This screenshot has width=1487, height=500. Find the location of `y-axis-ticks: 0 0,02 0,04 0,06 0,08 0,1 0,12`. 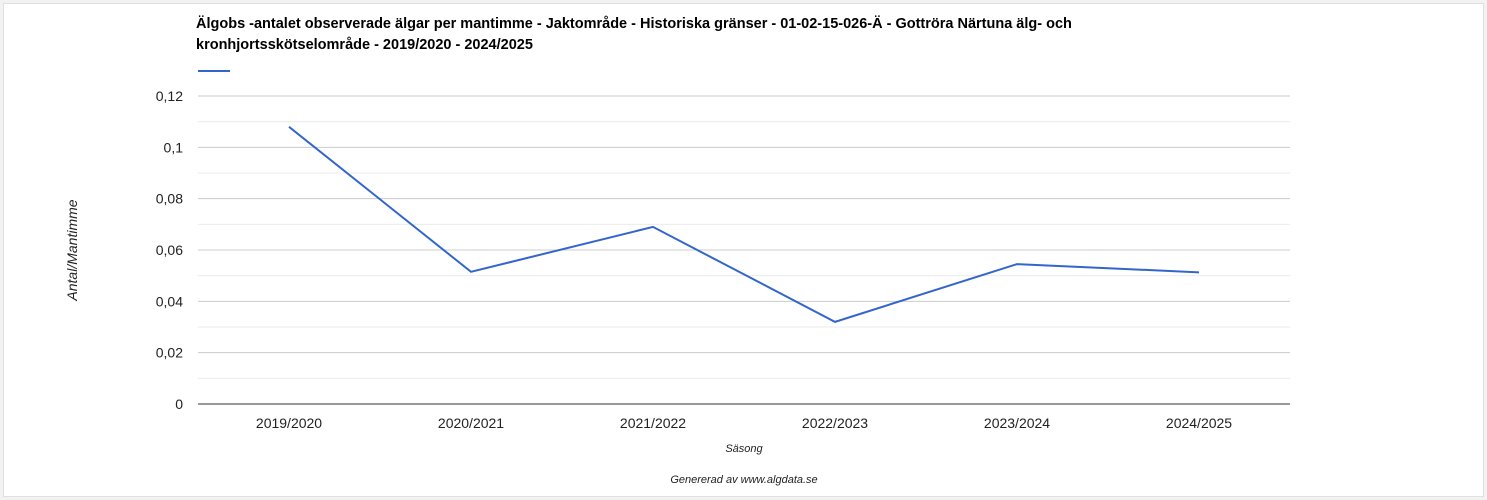

y-axis-ticks: 0 0,02 0,04 0,06 0,08 0,1 0,12 is located at coordinates (169, 250).